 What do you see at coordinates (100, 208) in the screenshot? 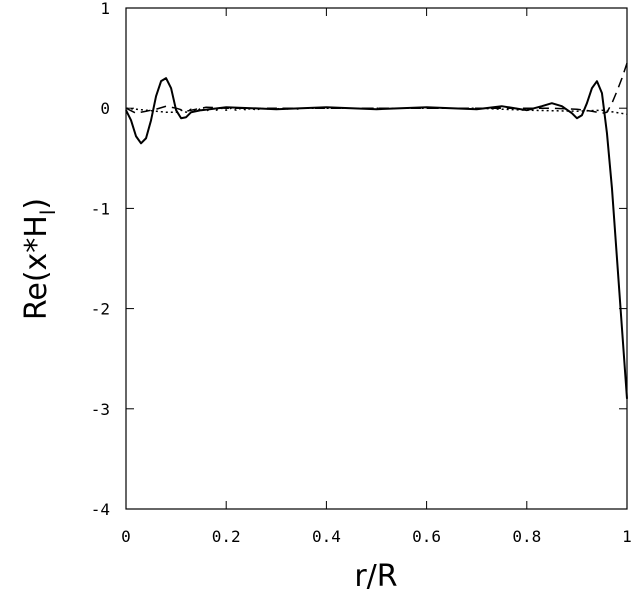
I see `y-tick-label: -1` at bounding box center [100, 208].